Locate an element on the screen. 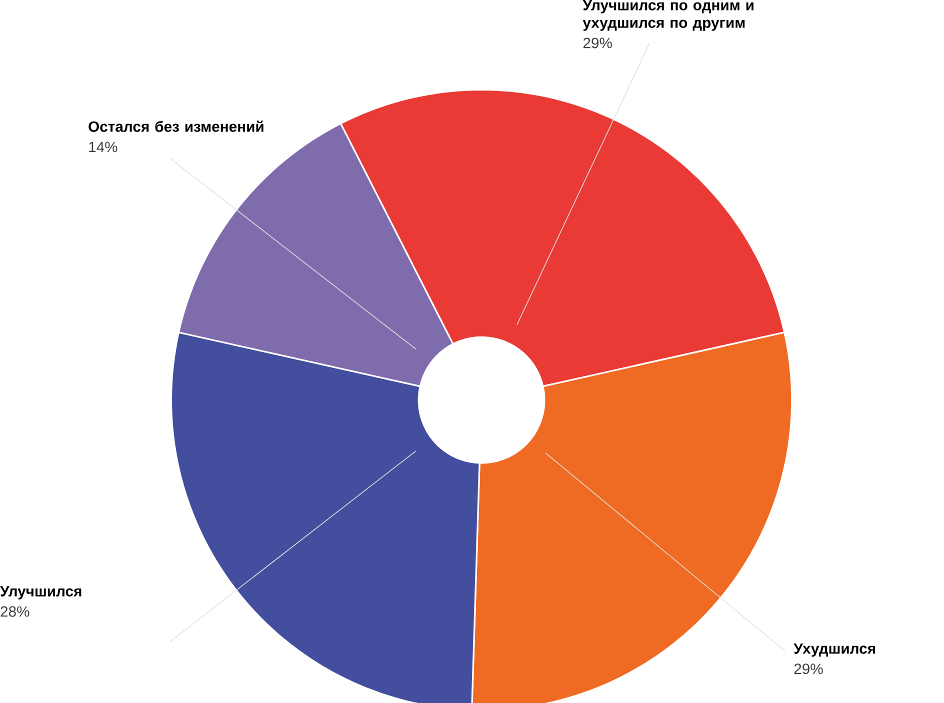 Image resolution: width=944 pixels, height=703 pixels. slice-label: Улучшился is located at coordinates (41, 593).